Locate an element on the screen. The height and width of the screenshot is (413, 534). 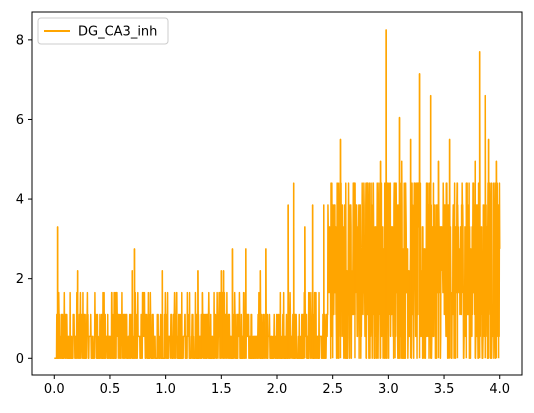
y-tick-label: 0 is located at coordinates (20, 359).